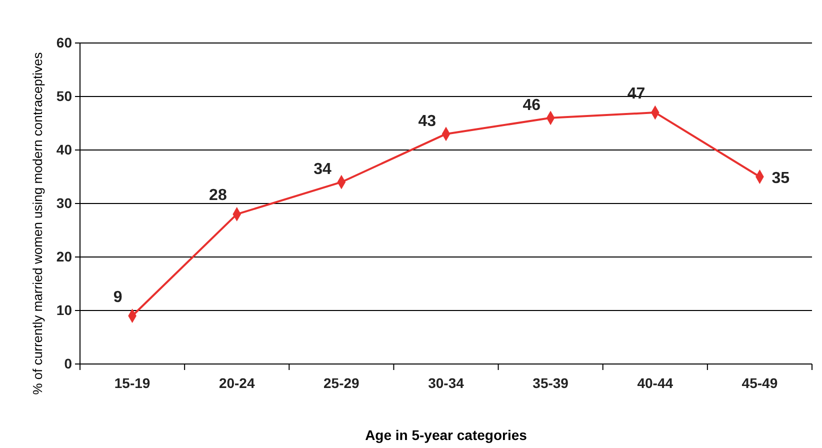 Image resolution: width=822 pixels, height=448 pixels. What do you see at coordinates (132, 382) in the screenshot?
I see `x-tick-label: 15-19` at bounding box center [132, 382].